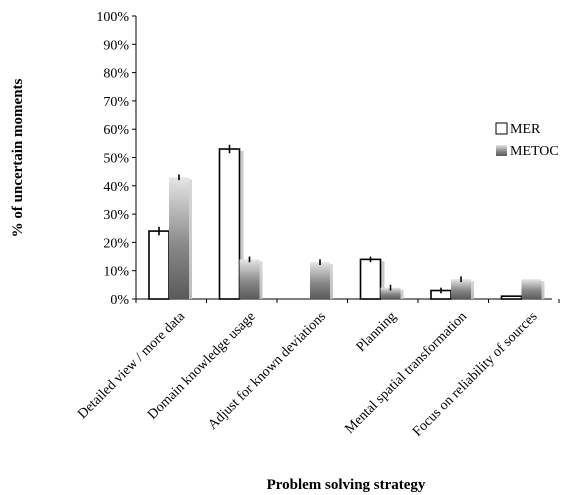 Image resolution: width=572 pixels, height=495 pixels. What do you see at coordinates (116, 130) in the screenshot?
I see `y-tick-label: 60%` at bounding box center [116, 130].